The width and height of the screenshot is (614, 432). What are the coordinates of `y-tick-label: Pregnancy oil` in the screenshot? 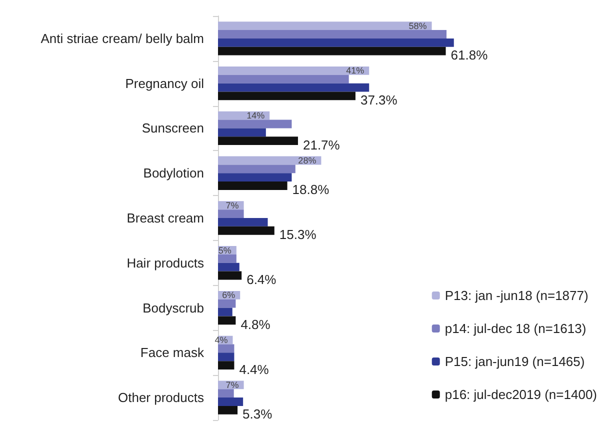 It's located at (164, 83).